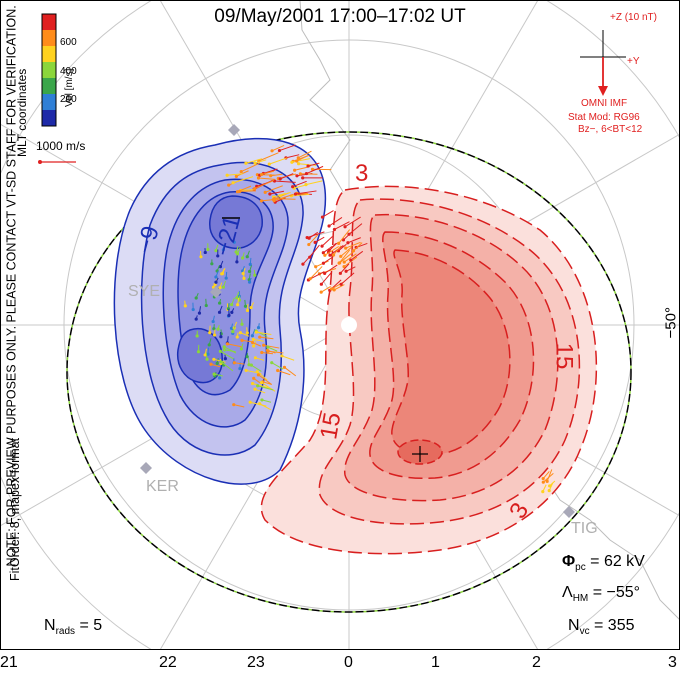 This screenshot has height=674, width=680. I want to click on cross-polar-potential: Φpc = 62 kV, so click(603, 563).